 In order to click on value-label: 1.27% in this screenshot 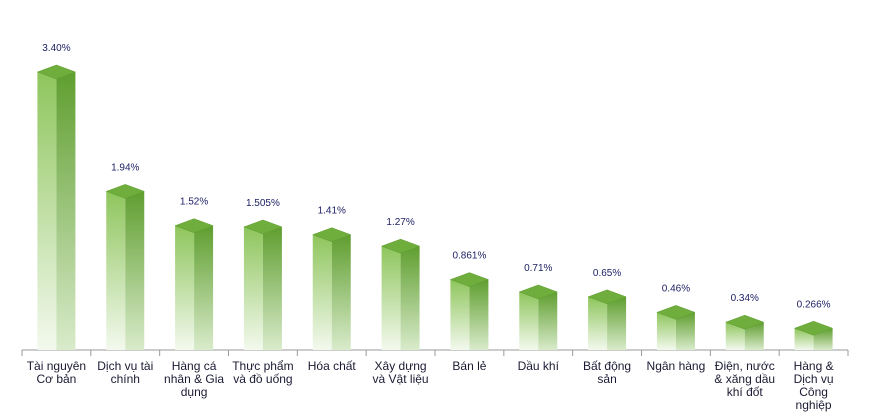, I will do `click(400, 222)`.